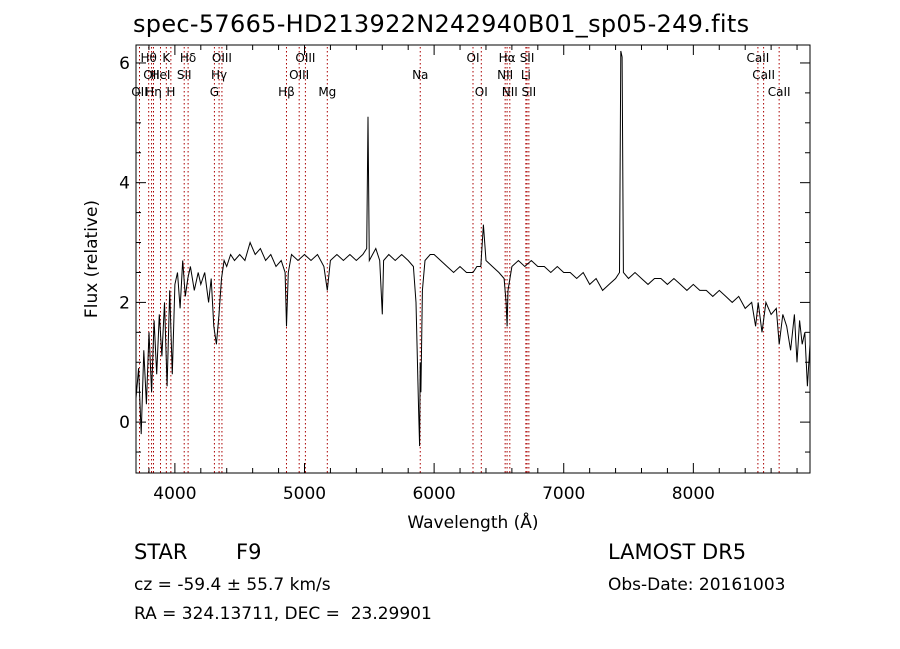  I want to click on line-marker-label: G, so click(214, 92).